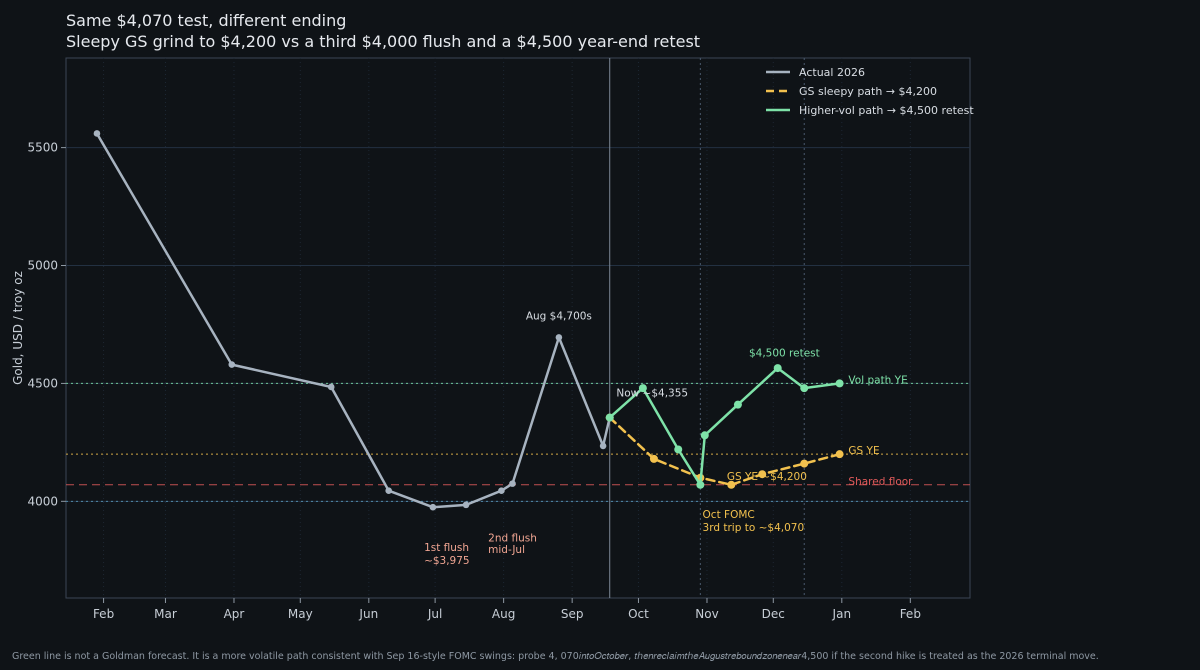  Describe the element at coordinates (42, 501) in the screenshot. I see `y-tick-label: 4000` at that location.